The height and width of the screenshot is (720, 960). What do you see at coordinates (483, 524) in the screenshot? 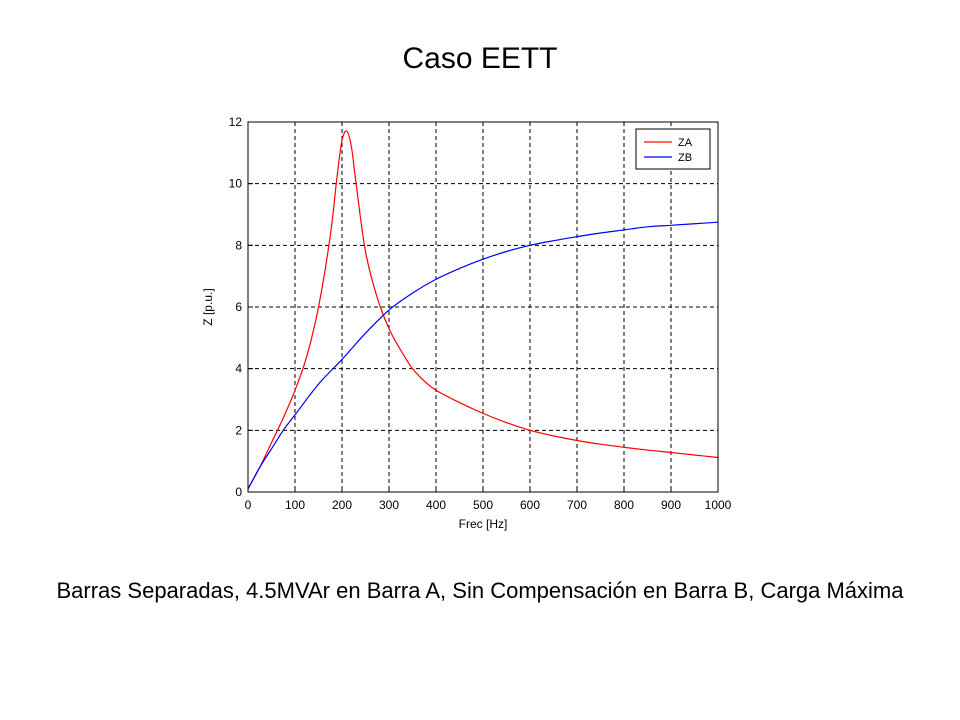
I see `x-axis-label: Frec [Hz]` at bounding box center [483, 524].